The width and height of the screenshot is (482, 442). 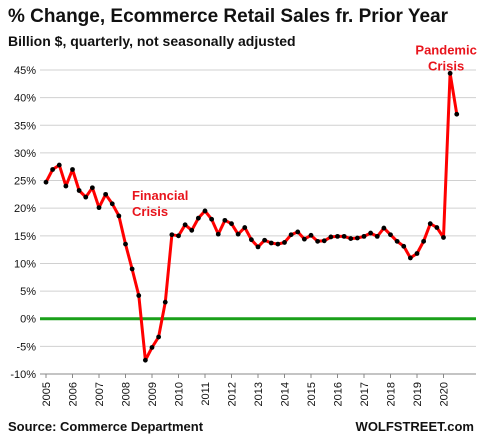 What do you see at coordinates (23, 223) in the screenshot?
I see `y-axis-tick-labels: -10% -5% 0% 5% 10% 15% 20% 25% 30% 35% 40% 45%` at bounding box center [23, 223].